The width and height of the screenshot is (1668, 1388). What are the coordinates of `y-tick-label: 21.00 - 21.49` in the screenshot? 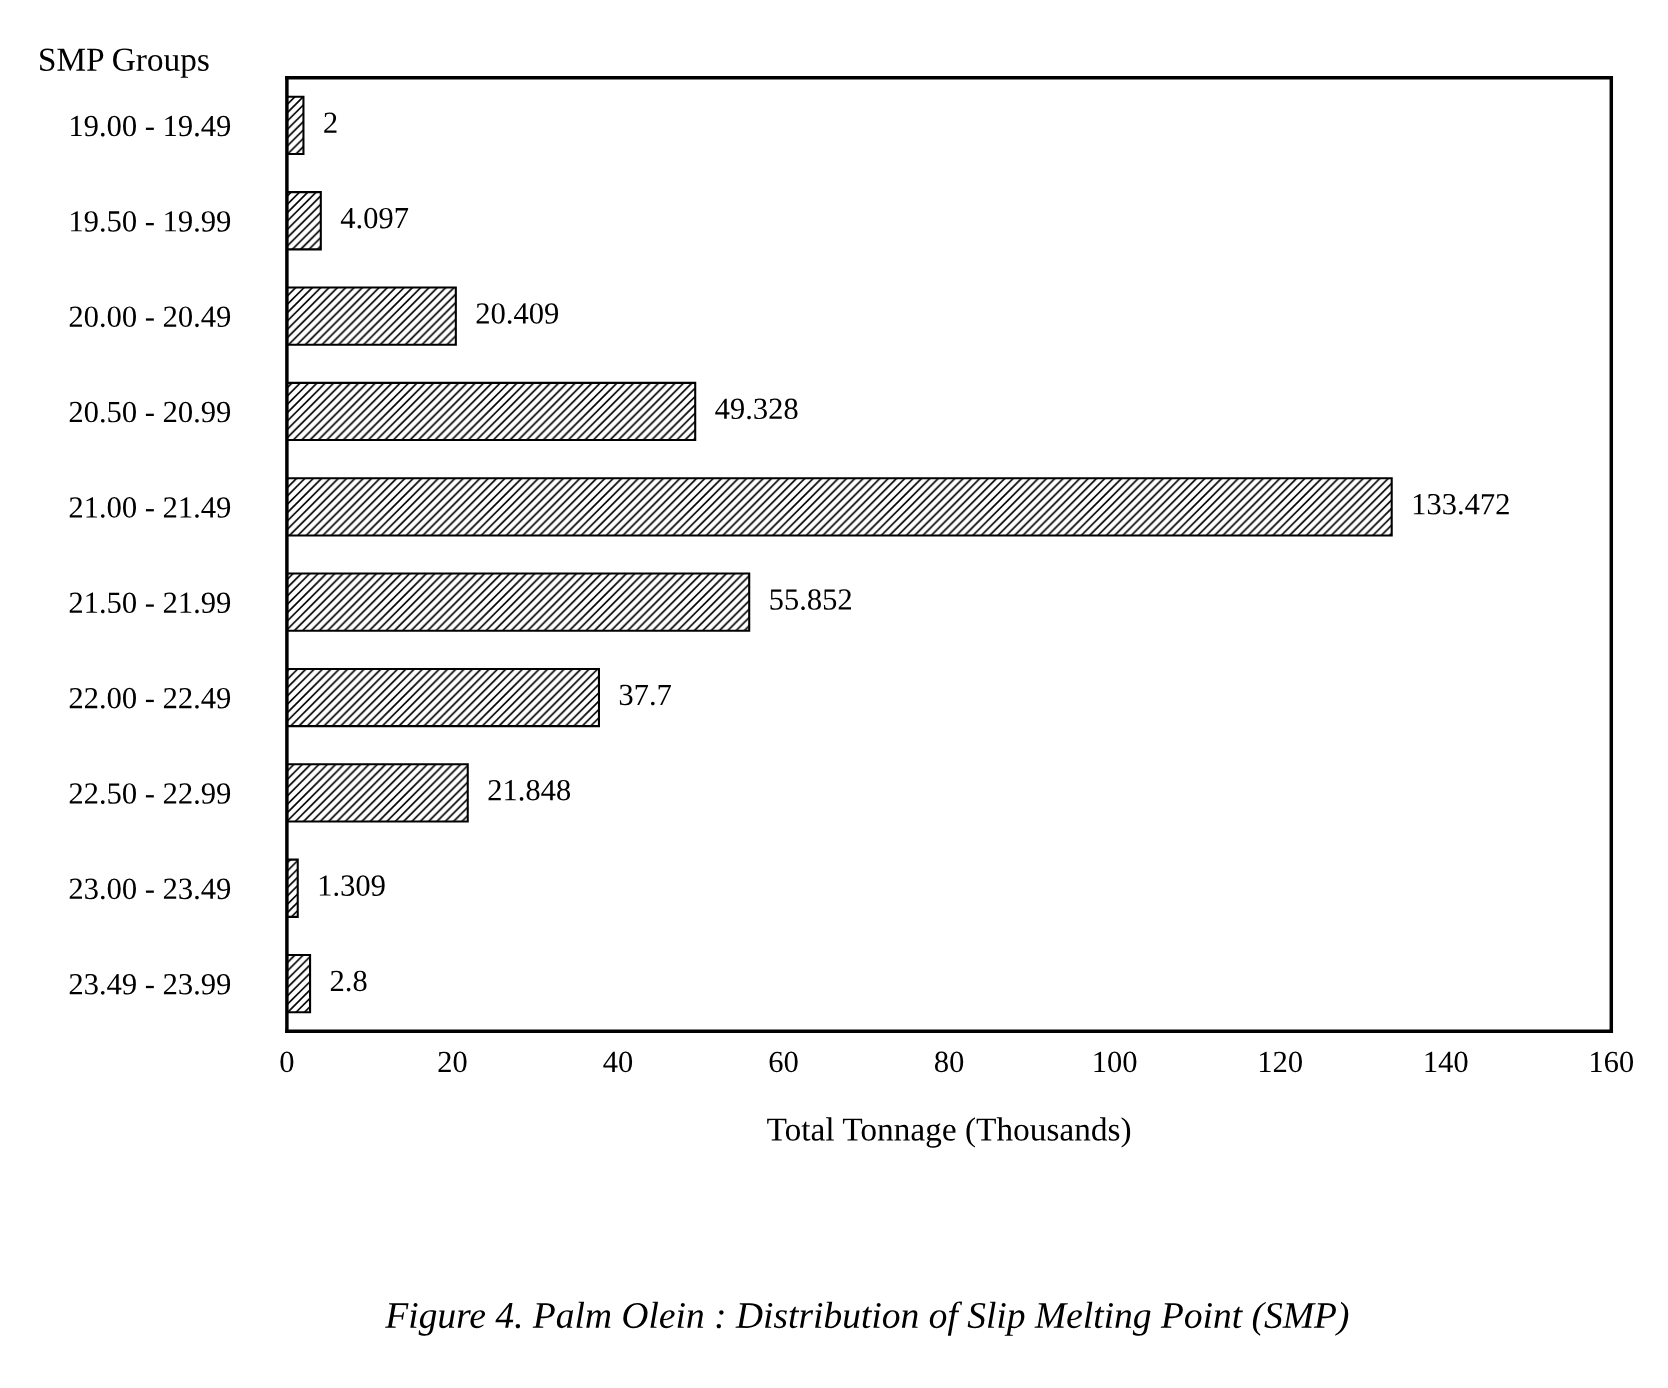 It's located at (150, 507).